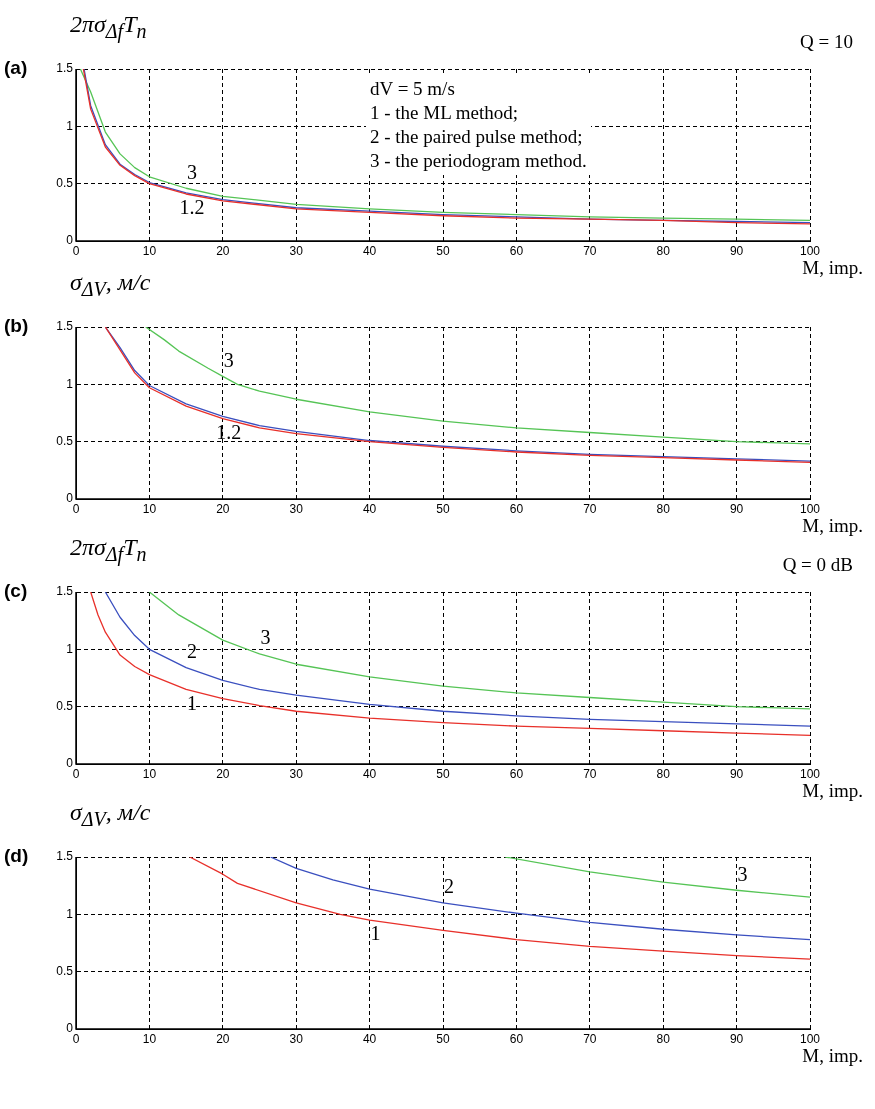 The image size is (875, 1109). I want to click on chart-title: (c), so click(16, 591).